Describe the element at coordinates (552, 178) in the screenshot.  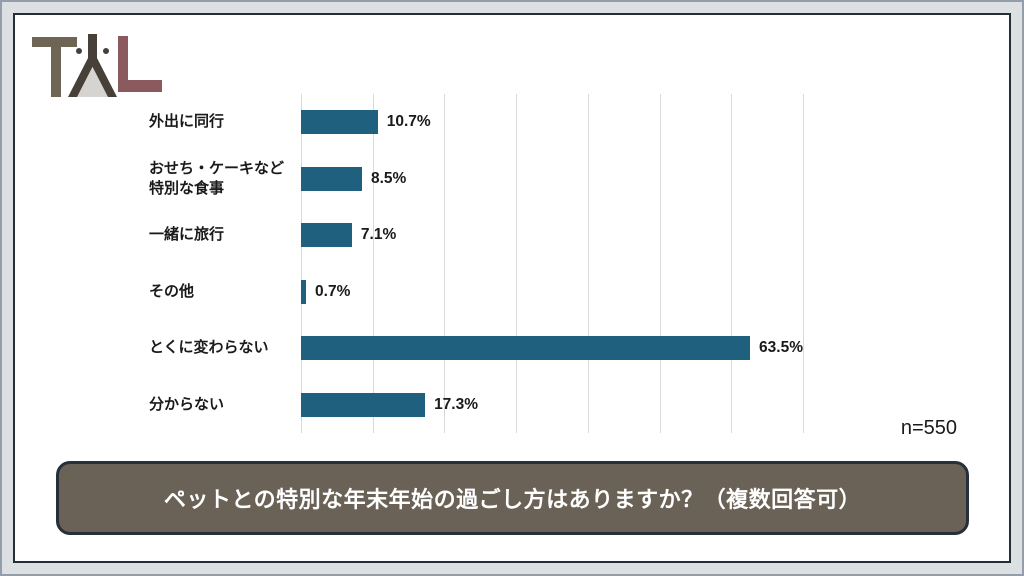
I see `bar-track: 8.5%` at that location.